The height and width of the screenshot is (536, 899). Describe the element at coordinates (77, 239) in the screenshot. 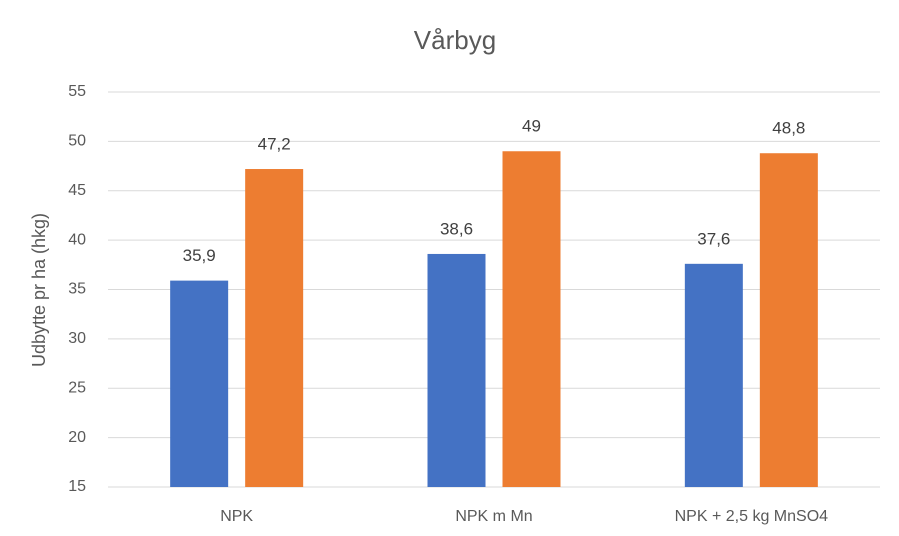

I see `y-tick-label: 40` at that location.